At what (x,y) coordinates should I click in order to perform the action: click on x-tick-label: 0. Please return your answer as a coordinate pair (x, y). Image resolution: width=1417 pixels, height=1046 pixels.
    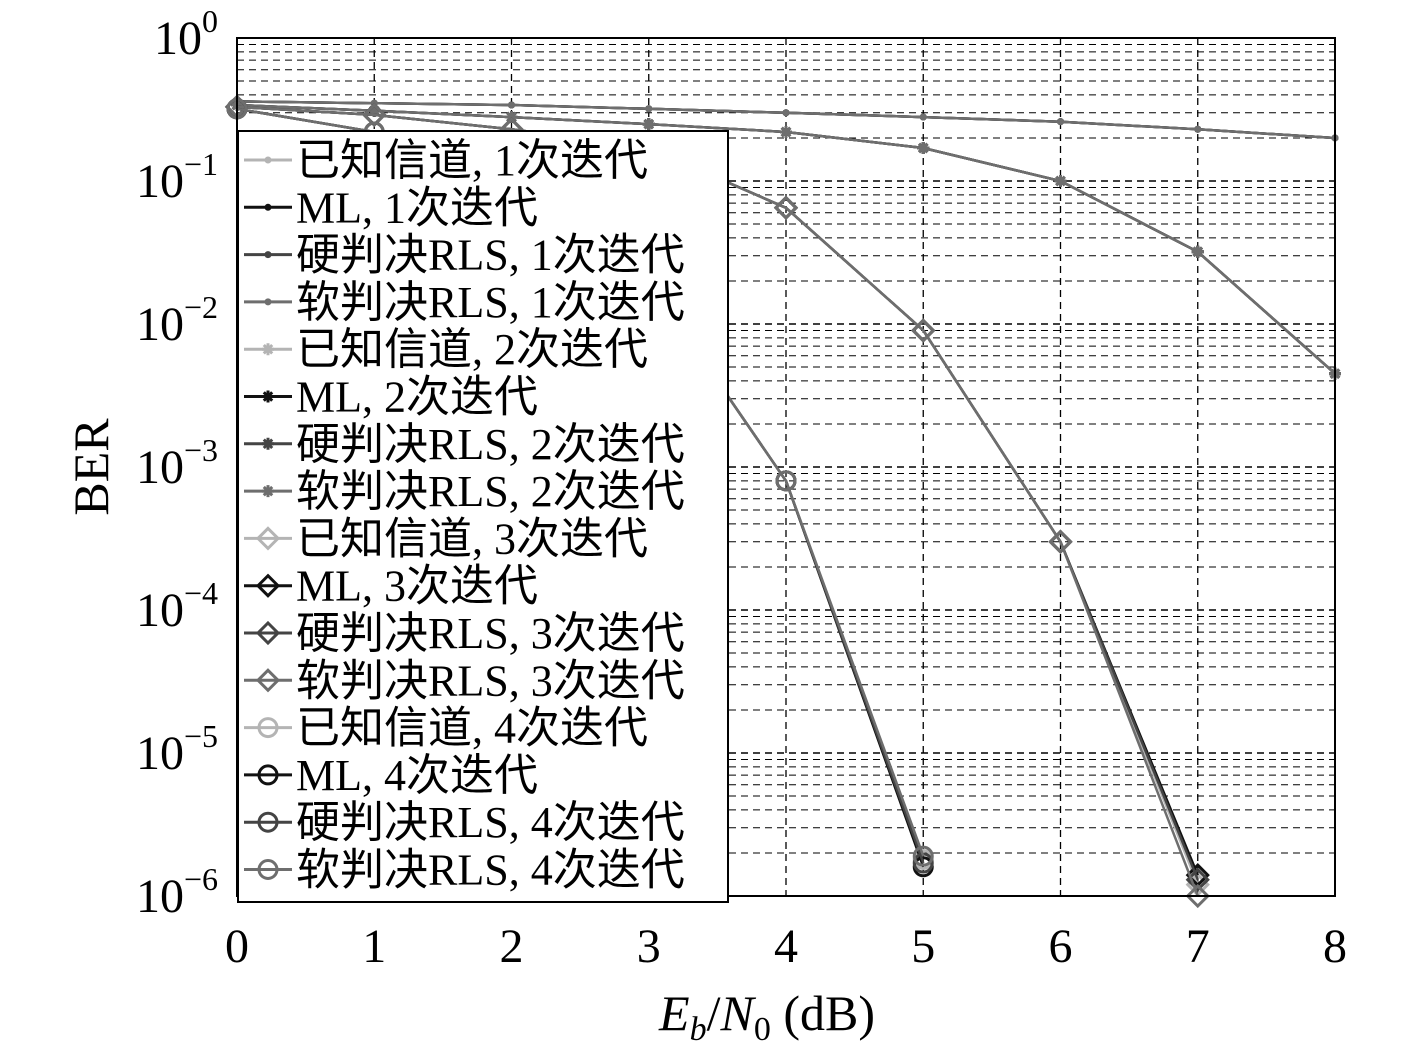
    Looking at the image, I should click on (237, 946).